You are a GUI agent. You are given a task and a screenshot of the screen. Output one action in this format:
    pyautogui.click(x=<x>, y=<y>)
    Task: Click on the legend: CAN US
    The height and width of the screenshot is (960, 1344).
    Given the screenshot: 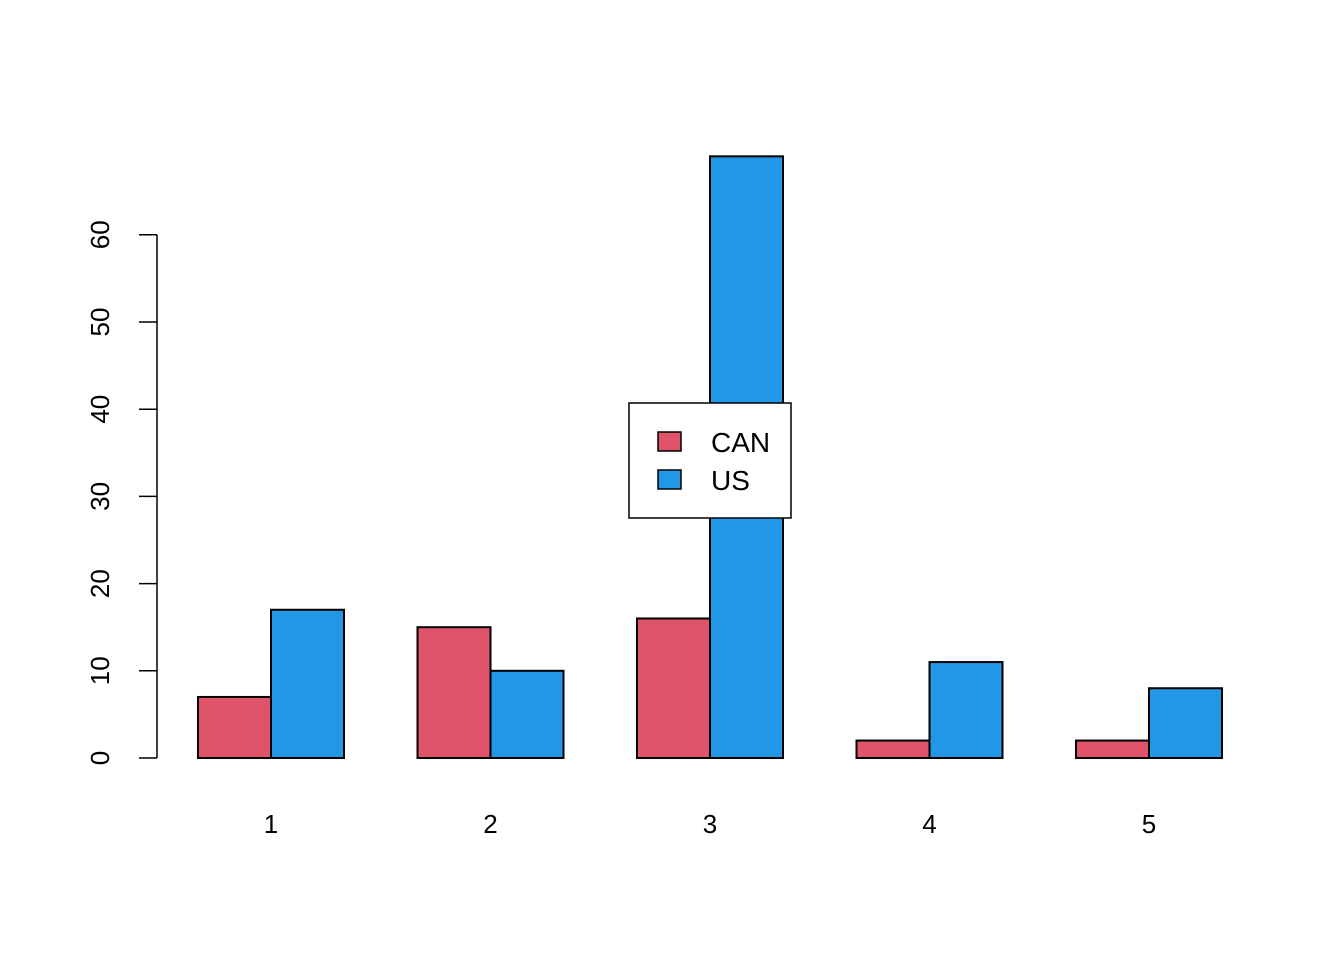 What is the action you would take?
    pyautogui.click(x=710, y=460)
    